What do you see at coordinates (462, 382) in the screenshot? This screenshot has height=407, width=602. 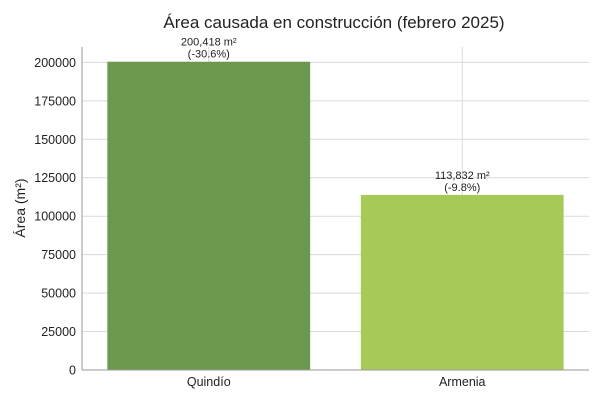 I see `x-tick-label: Armenia` at bounding box center [462, 382].